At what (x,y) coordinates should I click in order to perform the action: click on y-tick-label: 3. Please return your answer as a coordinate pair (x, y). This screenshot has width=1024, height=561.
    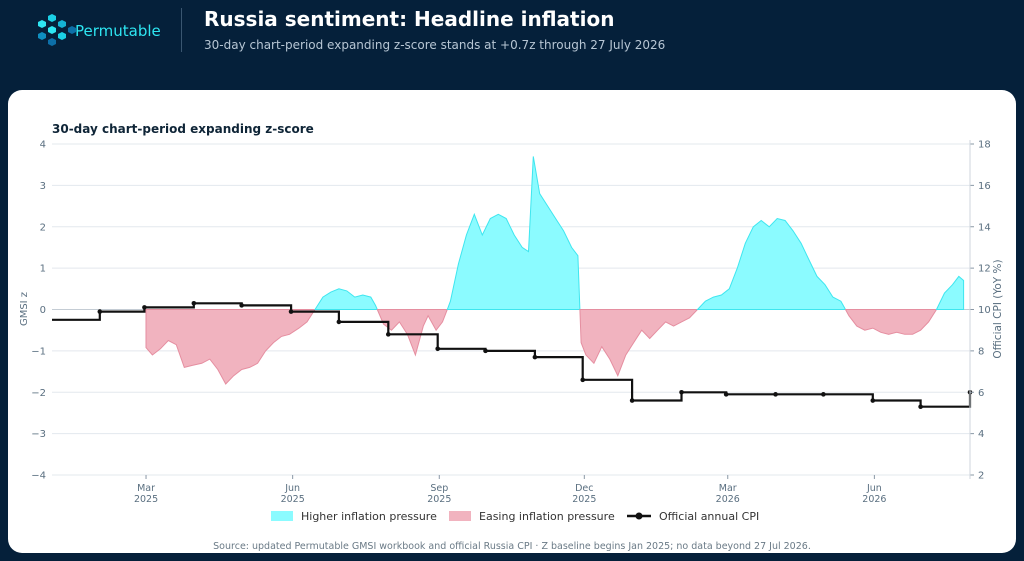
    Looking at the image, I should click on (43, 186).